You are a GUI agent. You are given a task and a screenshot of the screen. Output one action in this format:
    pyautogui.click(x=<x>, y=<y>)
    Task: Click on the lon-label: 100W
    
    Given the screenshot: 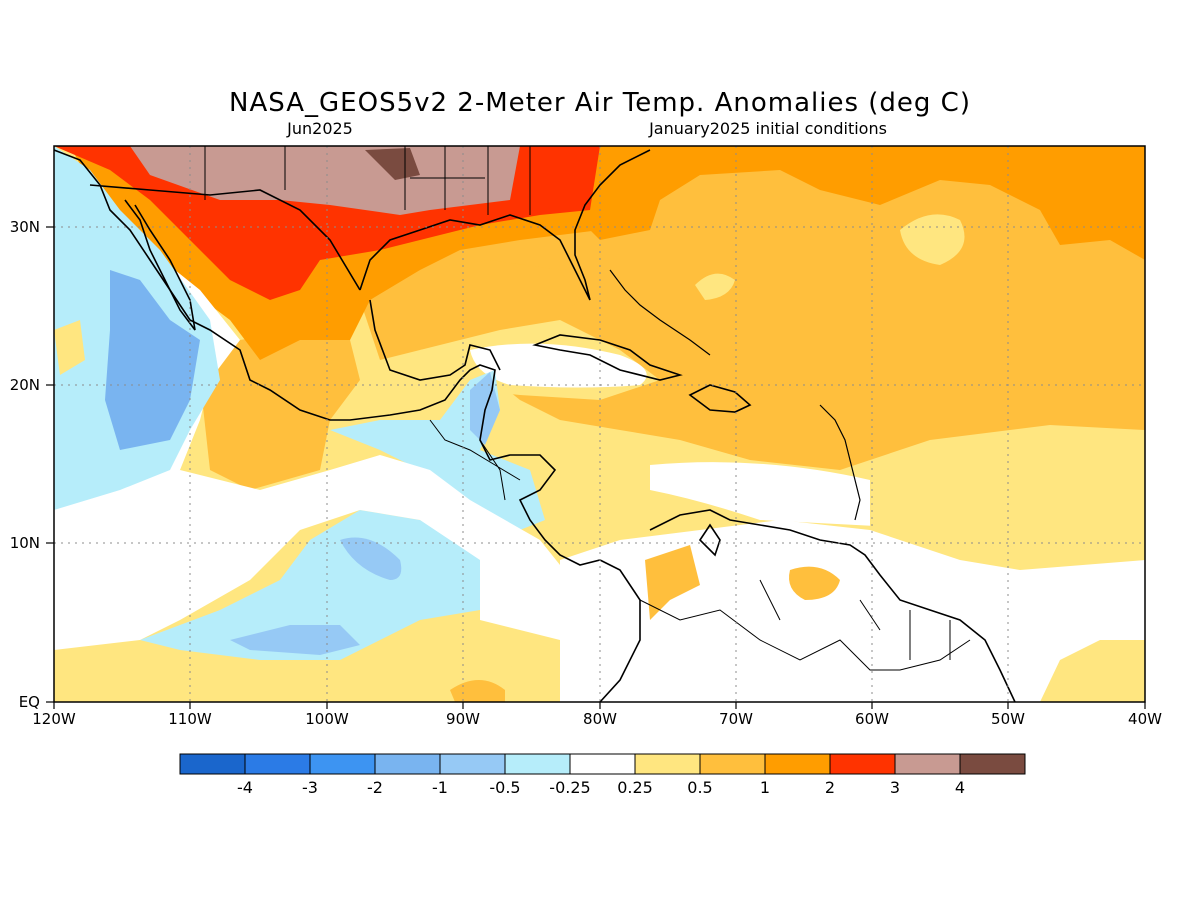 What is the action you would take?
    pyautogui.click(x=327, y=719)
    